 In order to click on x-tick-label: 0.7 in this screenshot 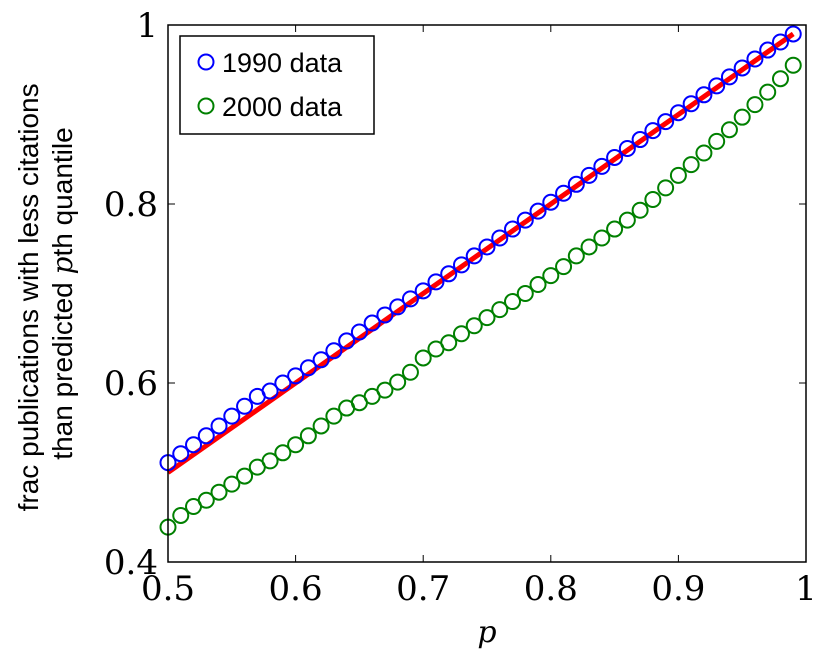, I will do `click(423, 589)`.